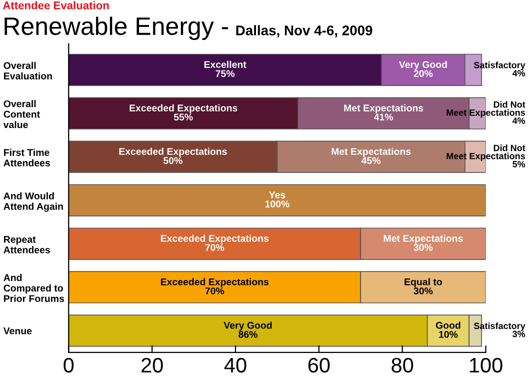 Image resolution: width=528 pixels, height=381 pixels. I want to click on y-tick-label: Venue, so click(17, 331).